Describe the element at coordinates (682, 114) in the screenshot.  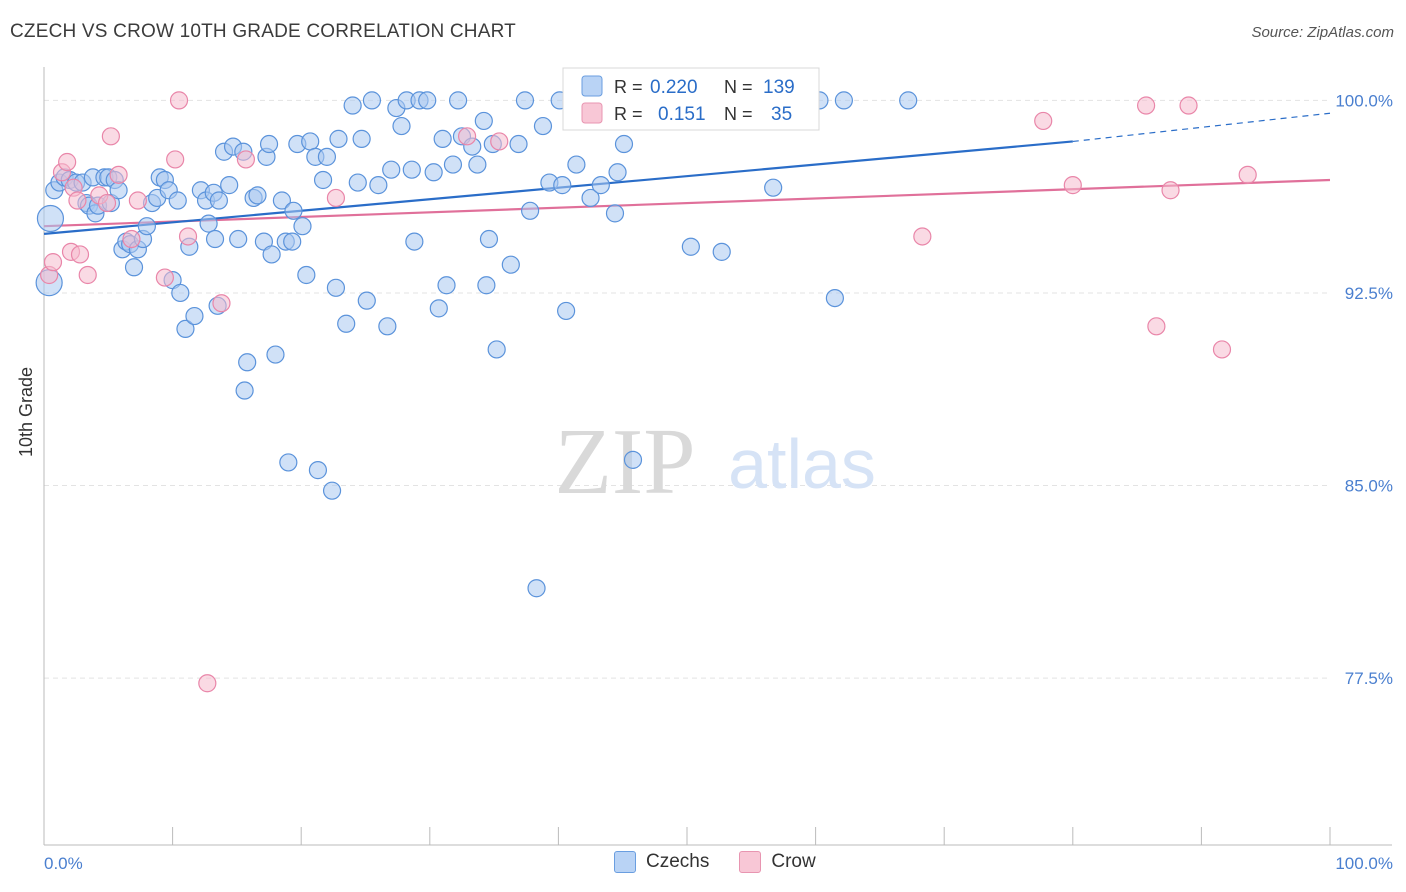
I see `legend-r-value-crow: 0.151` at that location.